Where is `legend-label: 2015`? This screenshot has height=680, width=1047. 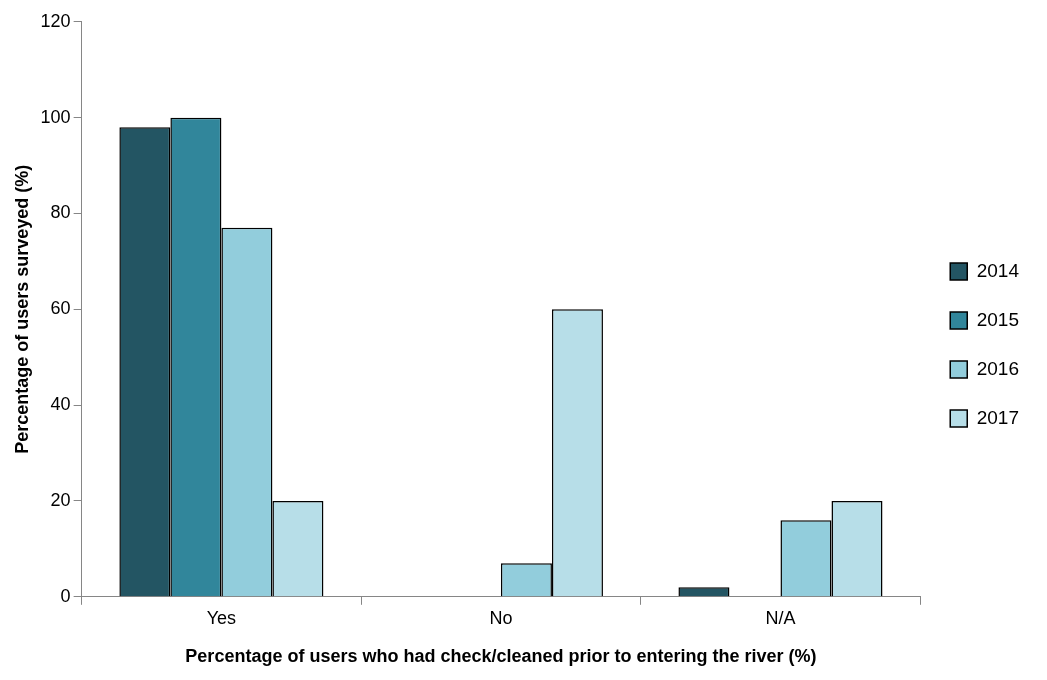 legend-label: 2015 is located at coordinates (998, 319).